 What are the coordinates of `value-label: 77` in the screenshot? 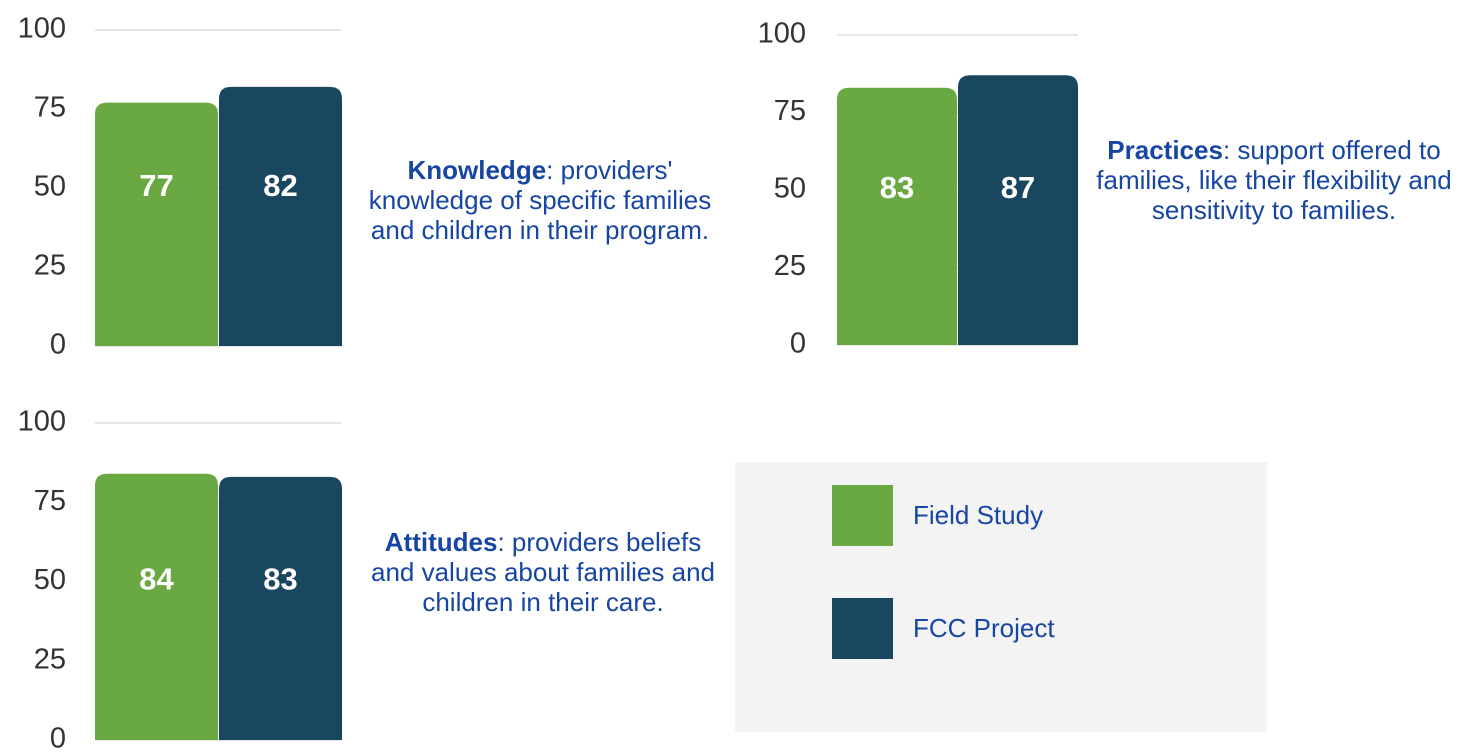 It's located at (156, 185).